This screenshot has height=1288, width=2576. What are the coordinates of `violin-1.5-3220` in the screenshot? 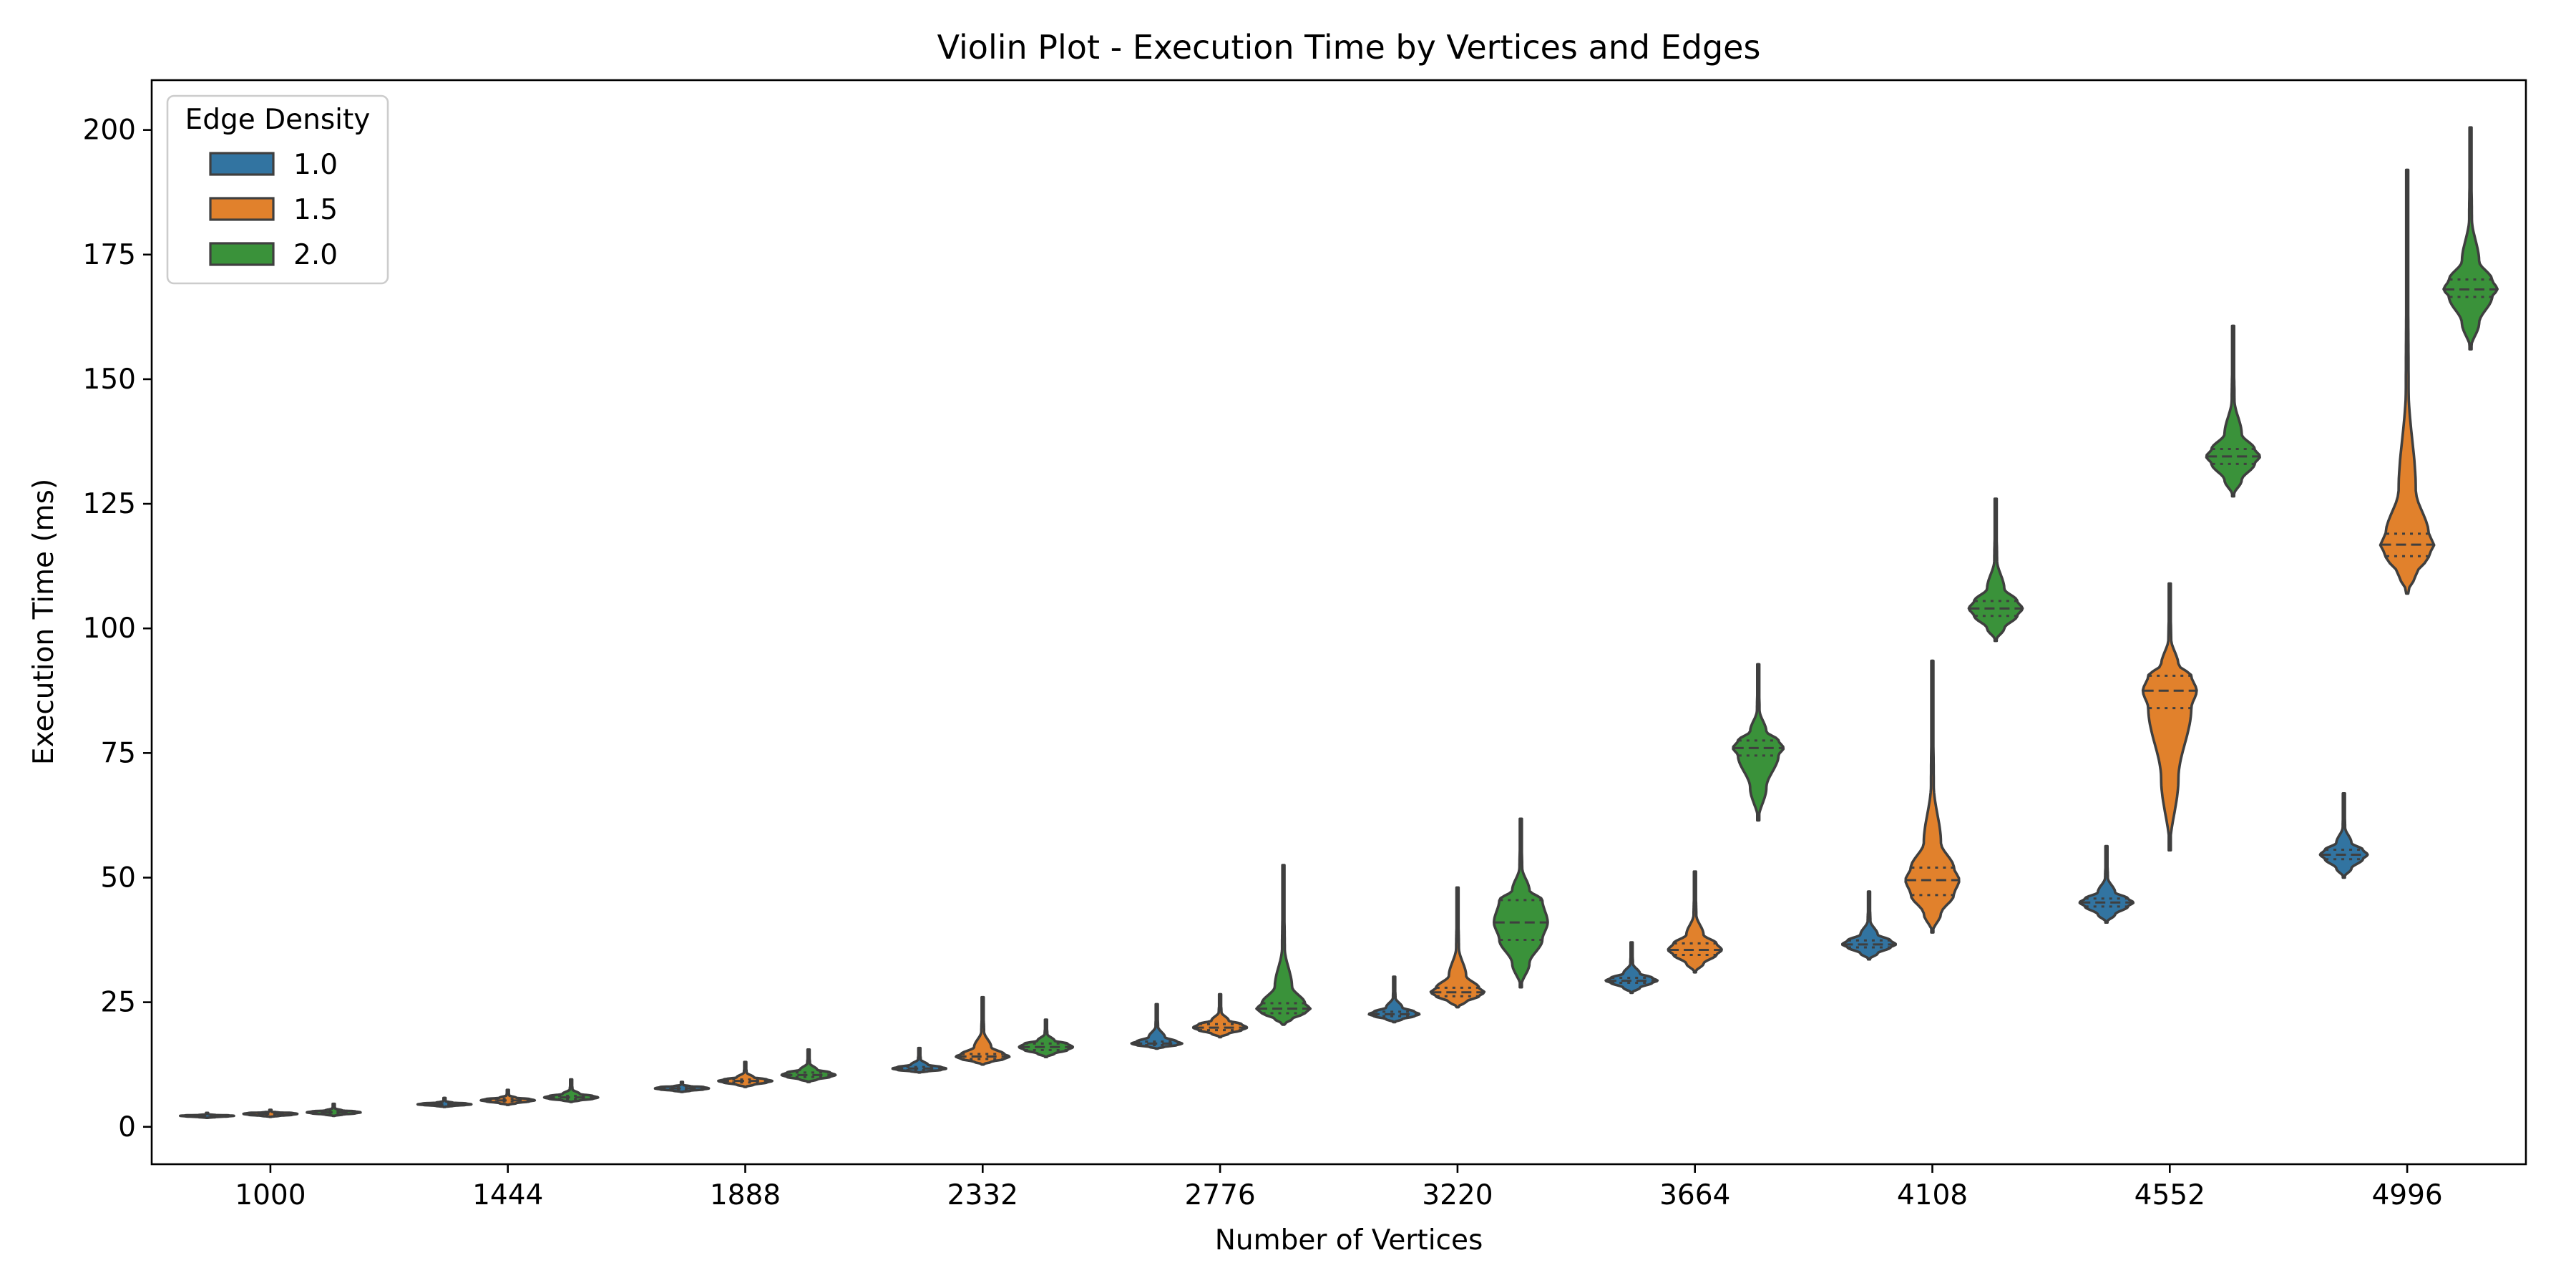 It's located at (1457, 947).